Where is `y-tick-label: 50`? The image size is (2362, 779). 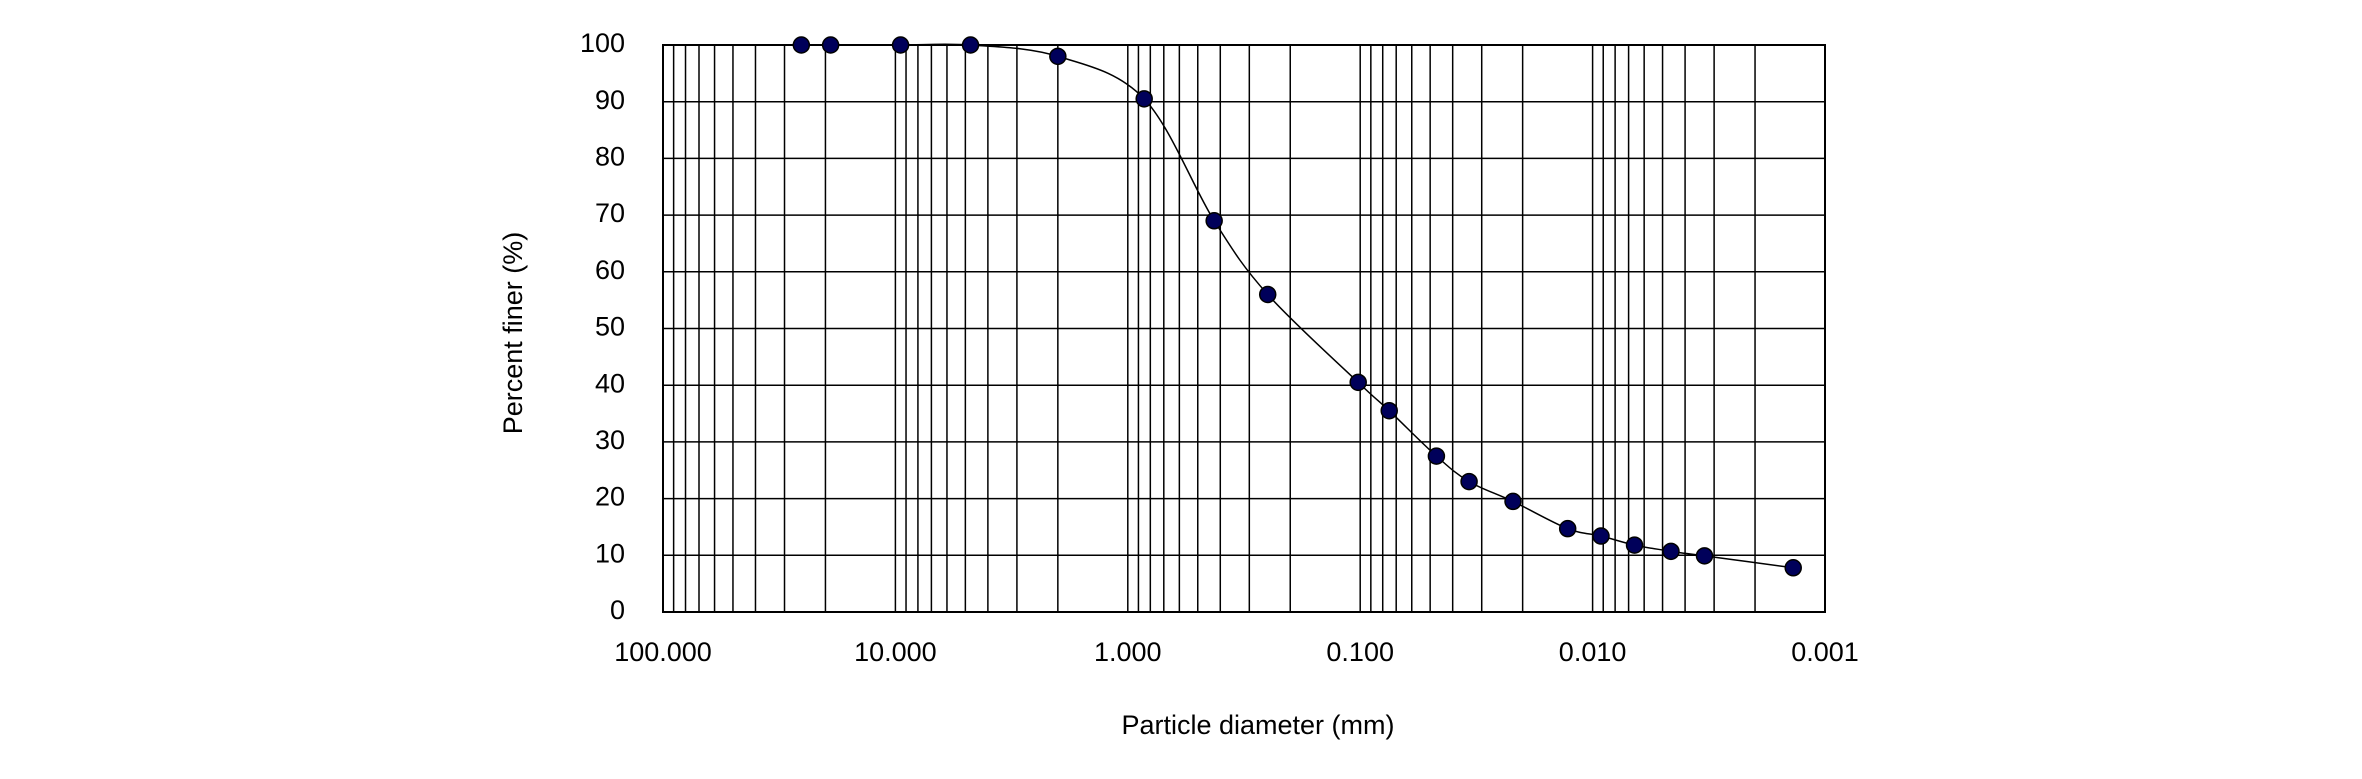
y-tick-label: 50 is located at coordinates (610, 327).